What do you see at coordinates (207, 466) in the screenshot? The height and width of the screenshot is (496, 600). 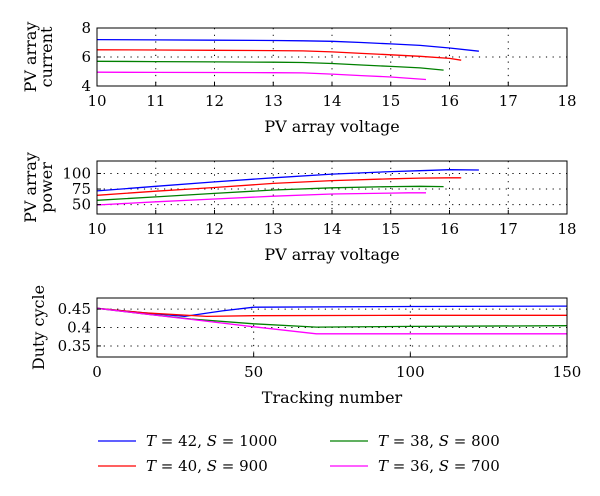 I see `legend-entry: T = 40, S = 900` at bounding box center [207, 466].